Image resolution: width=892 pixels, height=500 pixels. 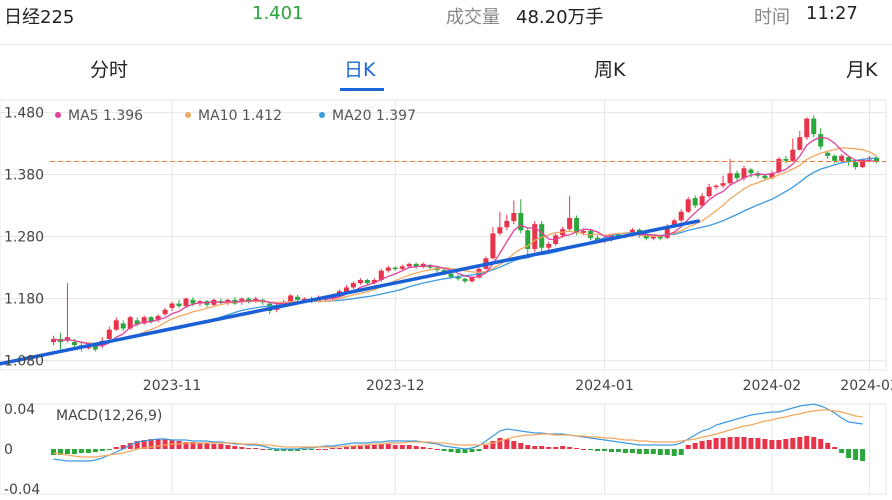 I want to click on legend-entry: MA20 1.397, so click(x=374, y=116).